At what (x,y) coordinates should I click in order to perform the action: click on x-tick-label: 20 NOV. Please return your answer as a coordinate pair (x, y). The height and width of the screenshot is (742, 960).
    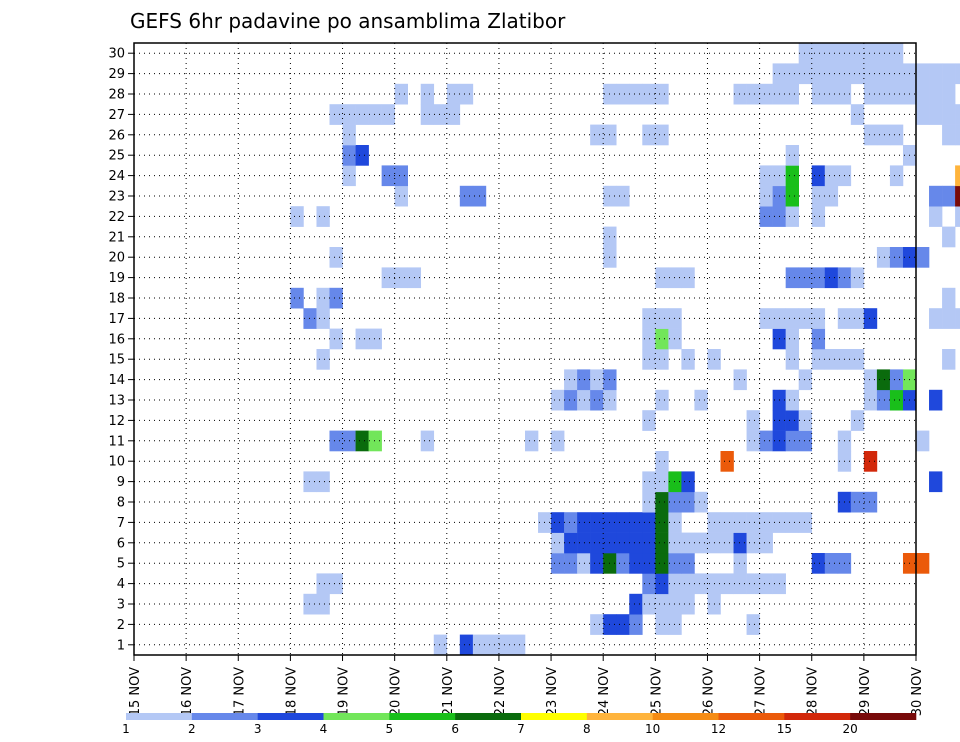
    Looking at the image, I should click on (396, 691).